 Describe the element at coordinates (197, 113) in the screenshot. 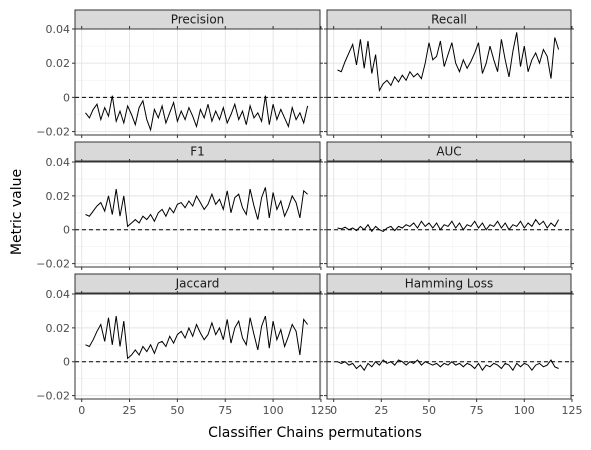

I see `series-line-precision` at that location.